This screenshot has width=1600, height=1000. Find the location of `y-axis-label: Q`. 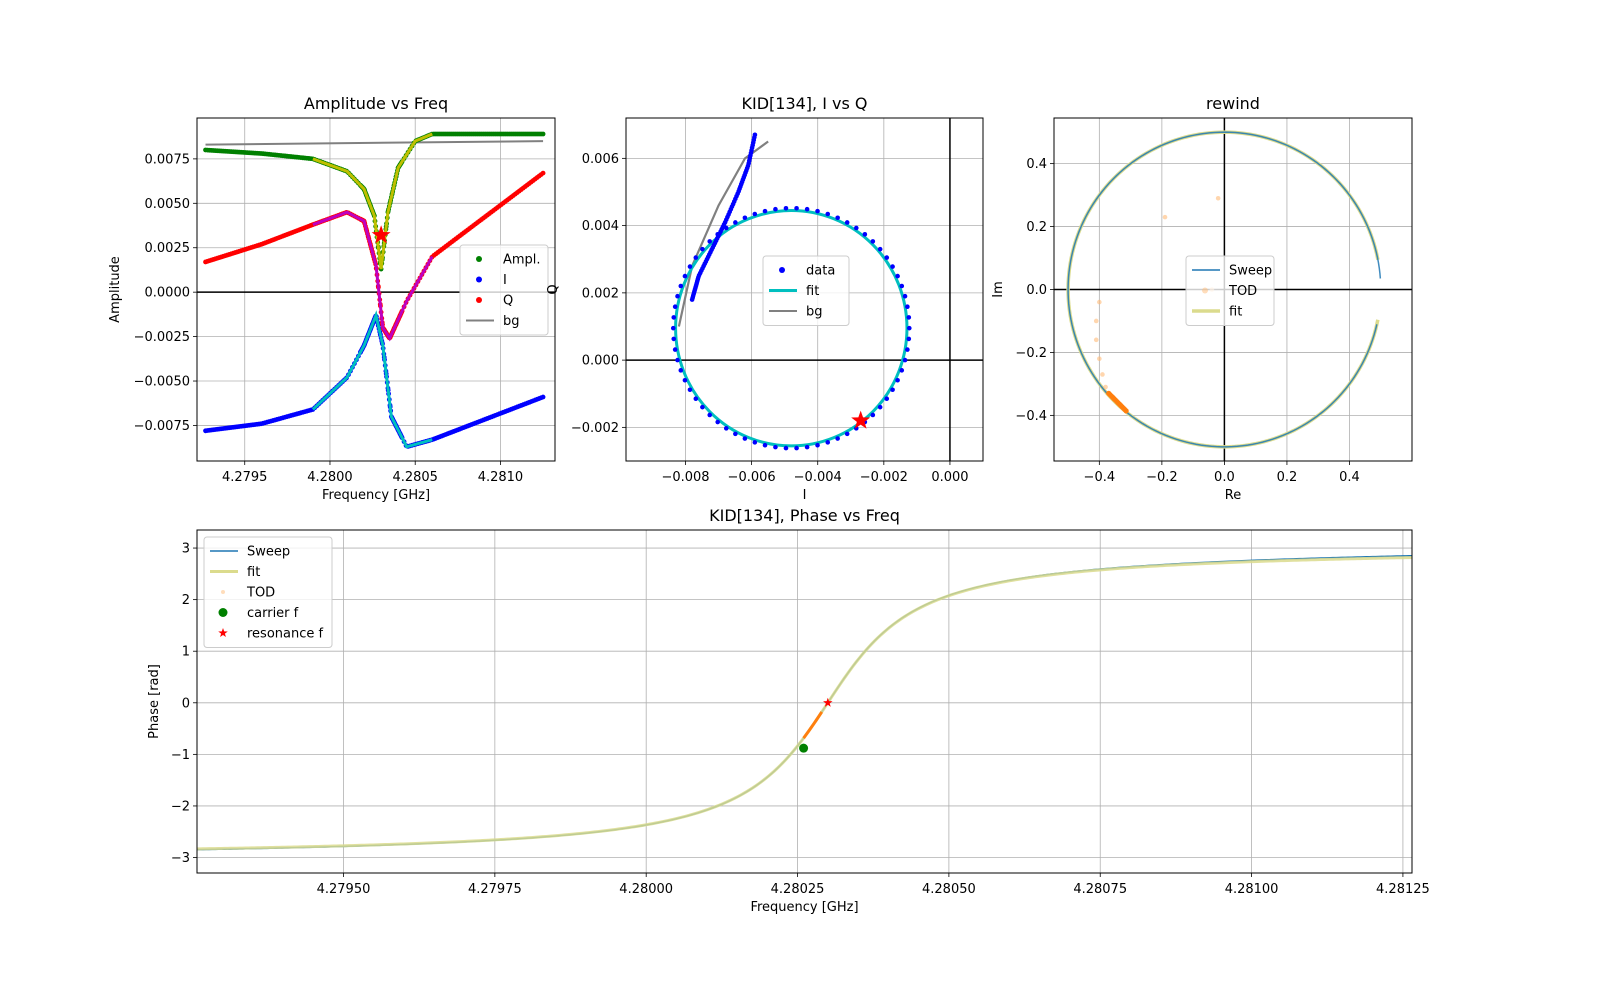

y-axis-label: Q is located at coordinates (553, 289).